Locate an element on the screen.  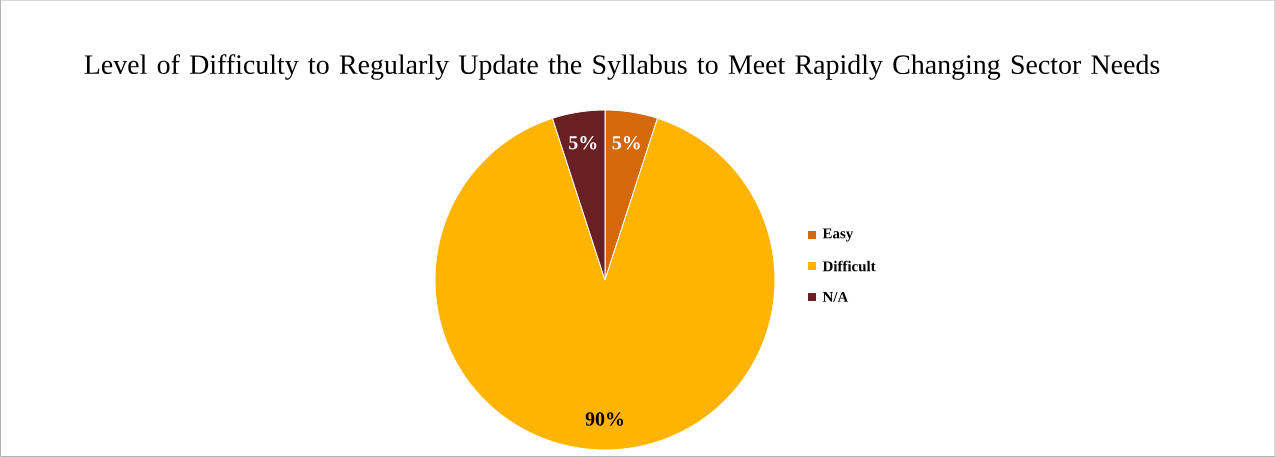
legend-label: N/A is located at coordinates (835, 297).